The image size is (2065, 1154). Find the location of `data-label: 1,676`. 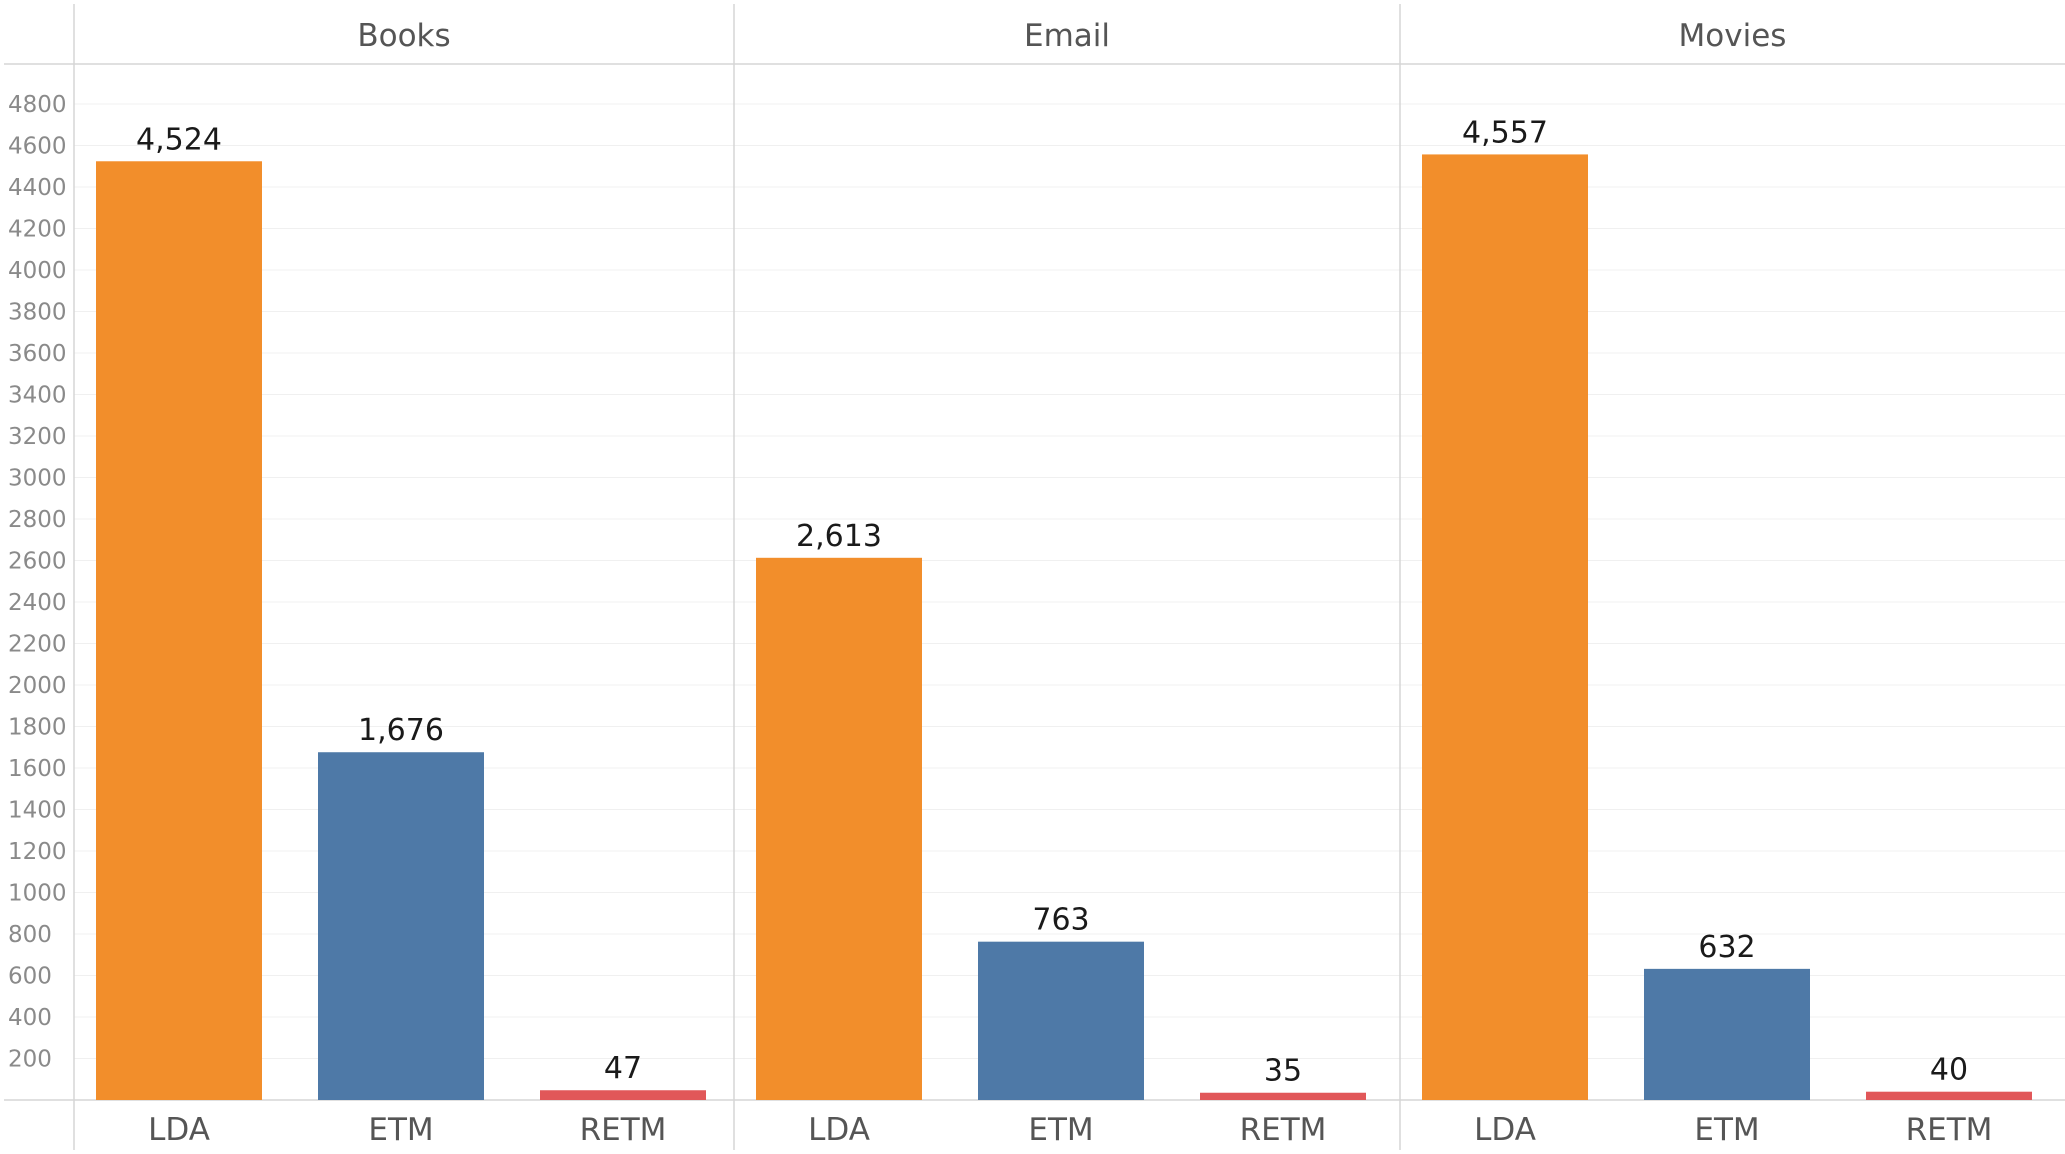

data-label: 1,676 is located at coordinates (401, 730).